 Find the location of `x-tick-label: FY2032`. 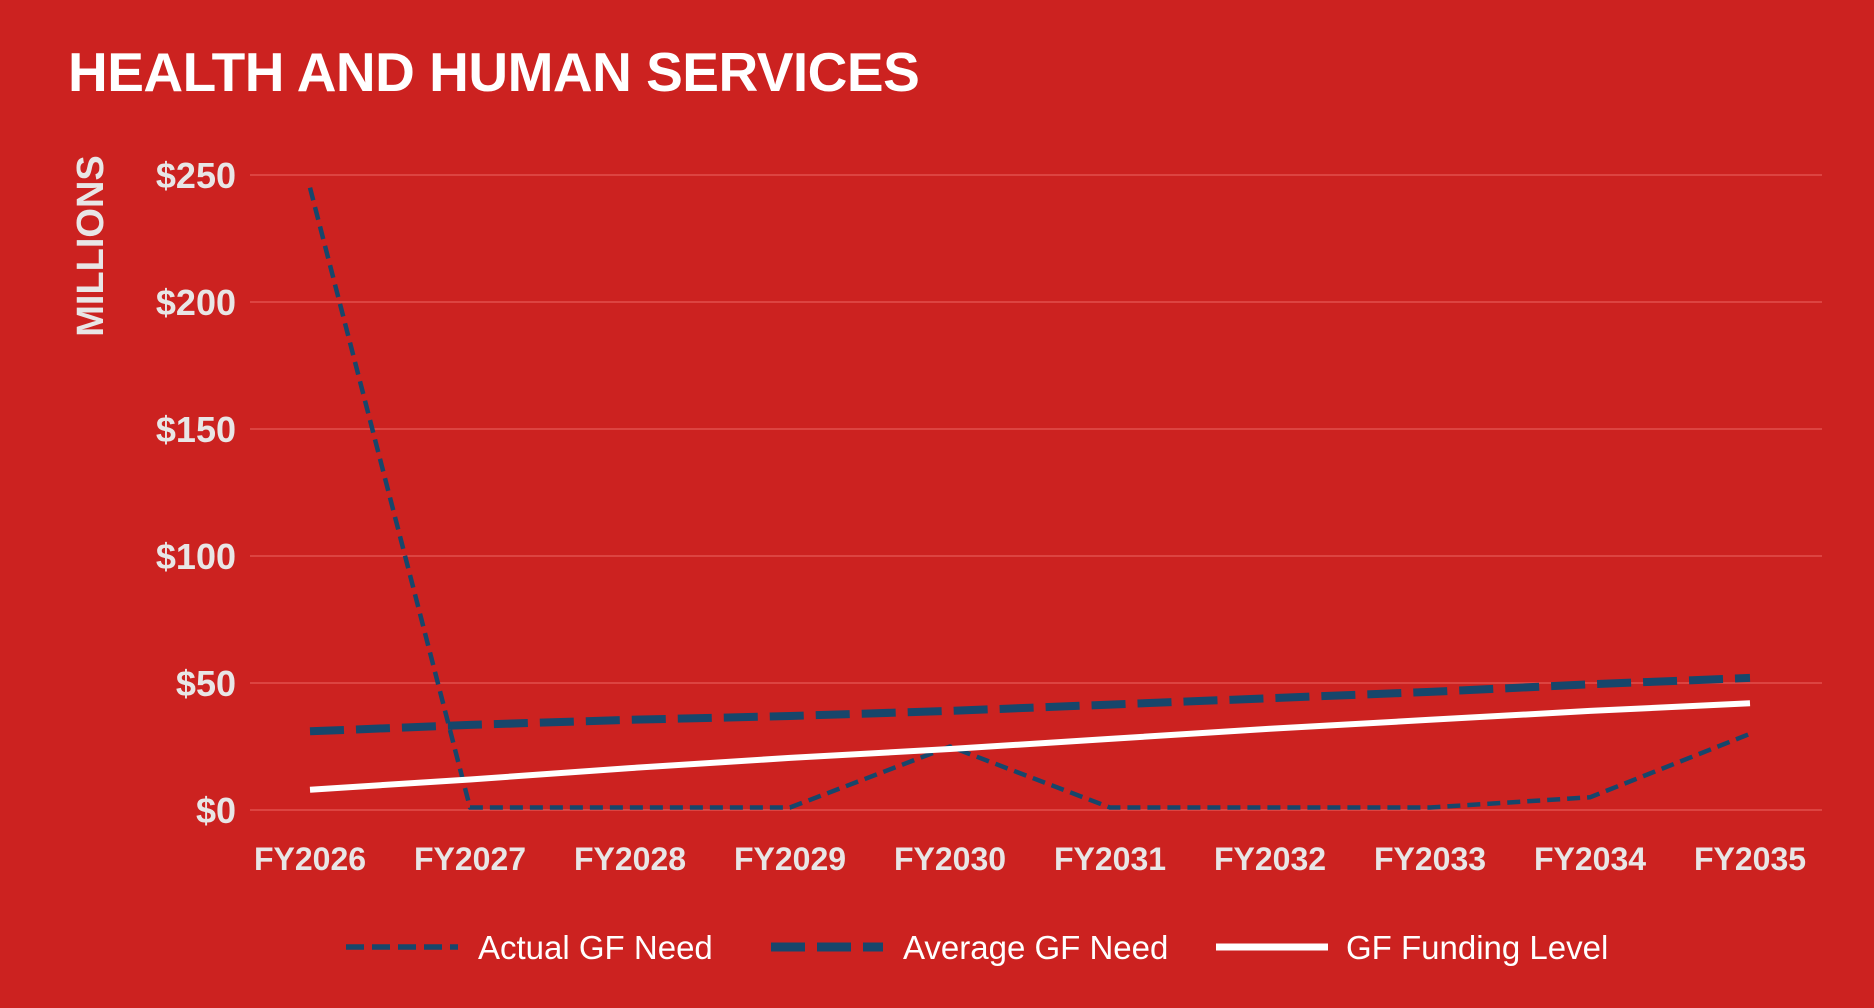

x-tick-label: FY2032 is located at coordinates (1270, 859).